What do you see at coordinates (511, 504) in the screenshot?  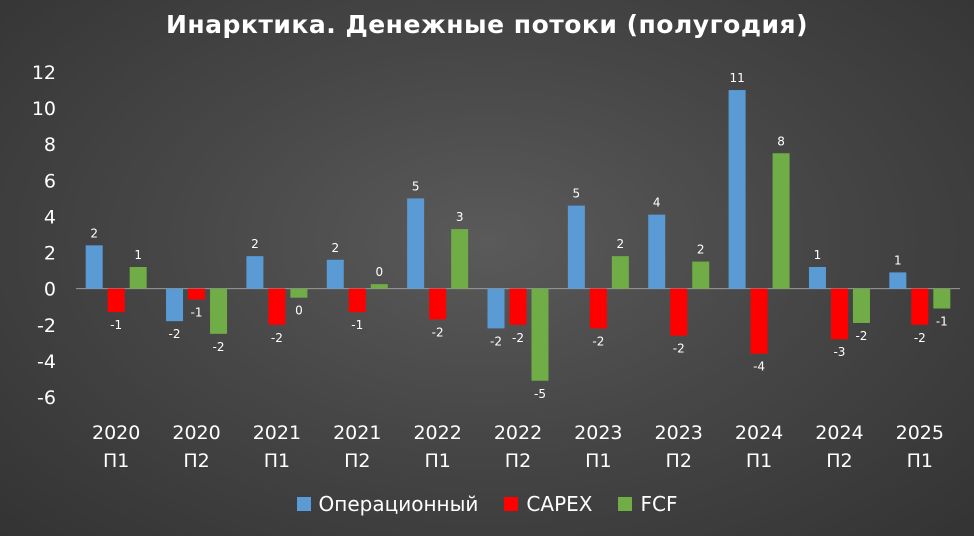 I see `legend-swatch-capex` at bounding box center [511, 504].